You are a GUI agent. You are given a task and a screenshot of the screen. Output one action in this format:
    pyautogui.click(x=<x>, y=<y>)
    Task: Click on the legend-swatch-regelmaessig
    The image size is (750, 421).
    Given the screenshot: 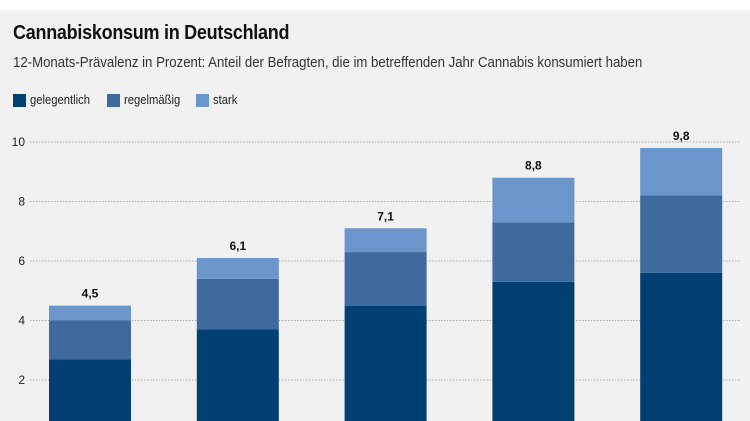 What is the action you would take?
    pyautogui.click(x=113, y=100)
    